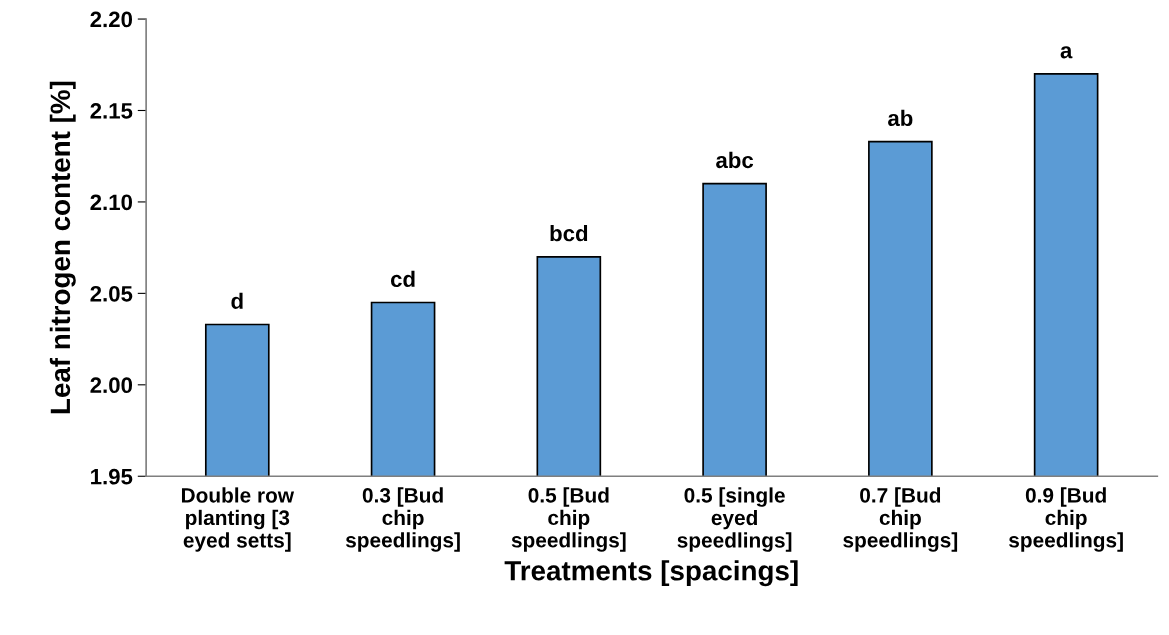  I want to click on x-tick-label: Double row planting [3 eyed setts], so click(238, 519).